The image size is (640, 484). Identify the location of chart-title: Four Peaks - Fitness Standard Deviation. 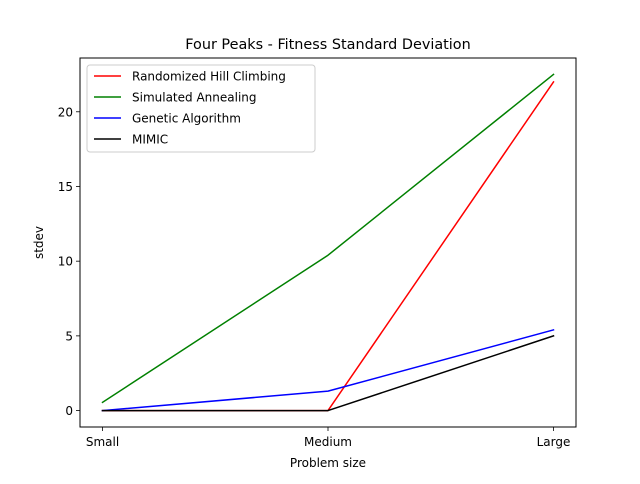
(327, 45).